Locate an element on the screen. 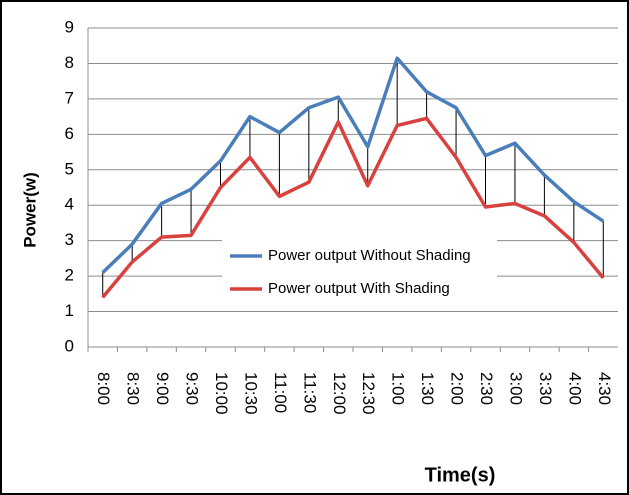  legend-box is located at coordinates (359, 273).